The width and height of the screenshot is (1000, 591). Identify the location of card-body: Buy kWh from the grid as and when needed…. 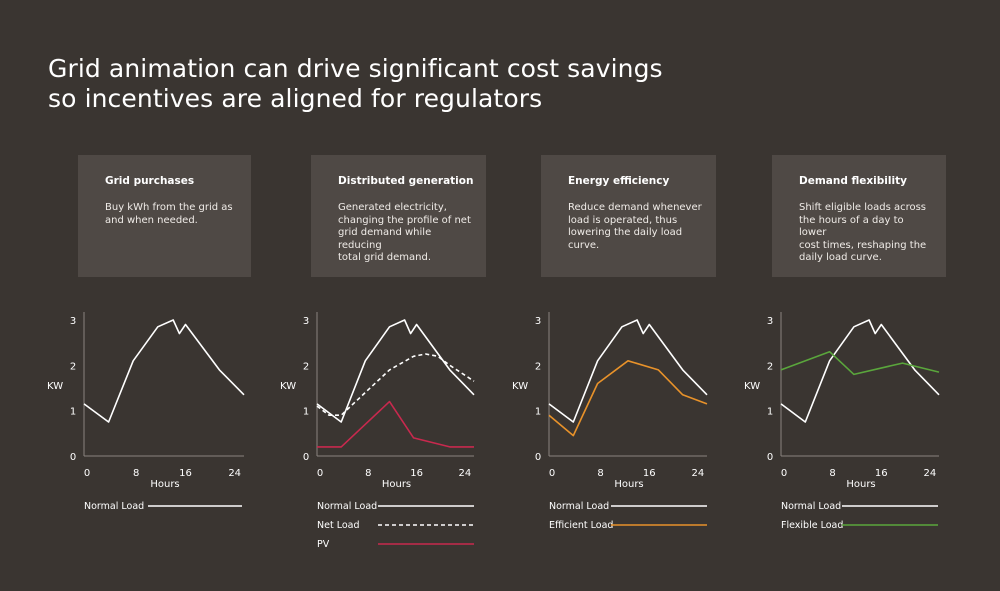
(169, 214).